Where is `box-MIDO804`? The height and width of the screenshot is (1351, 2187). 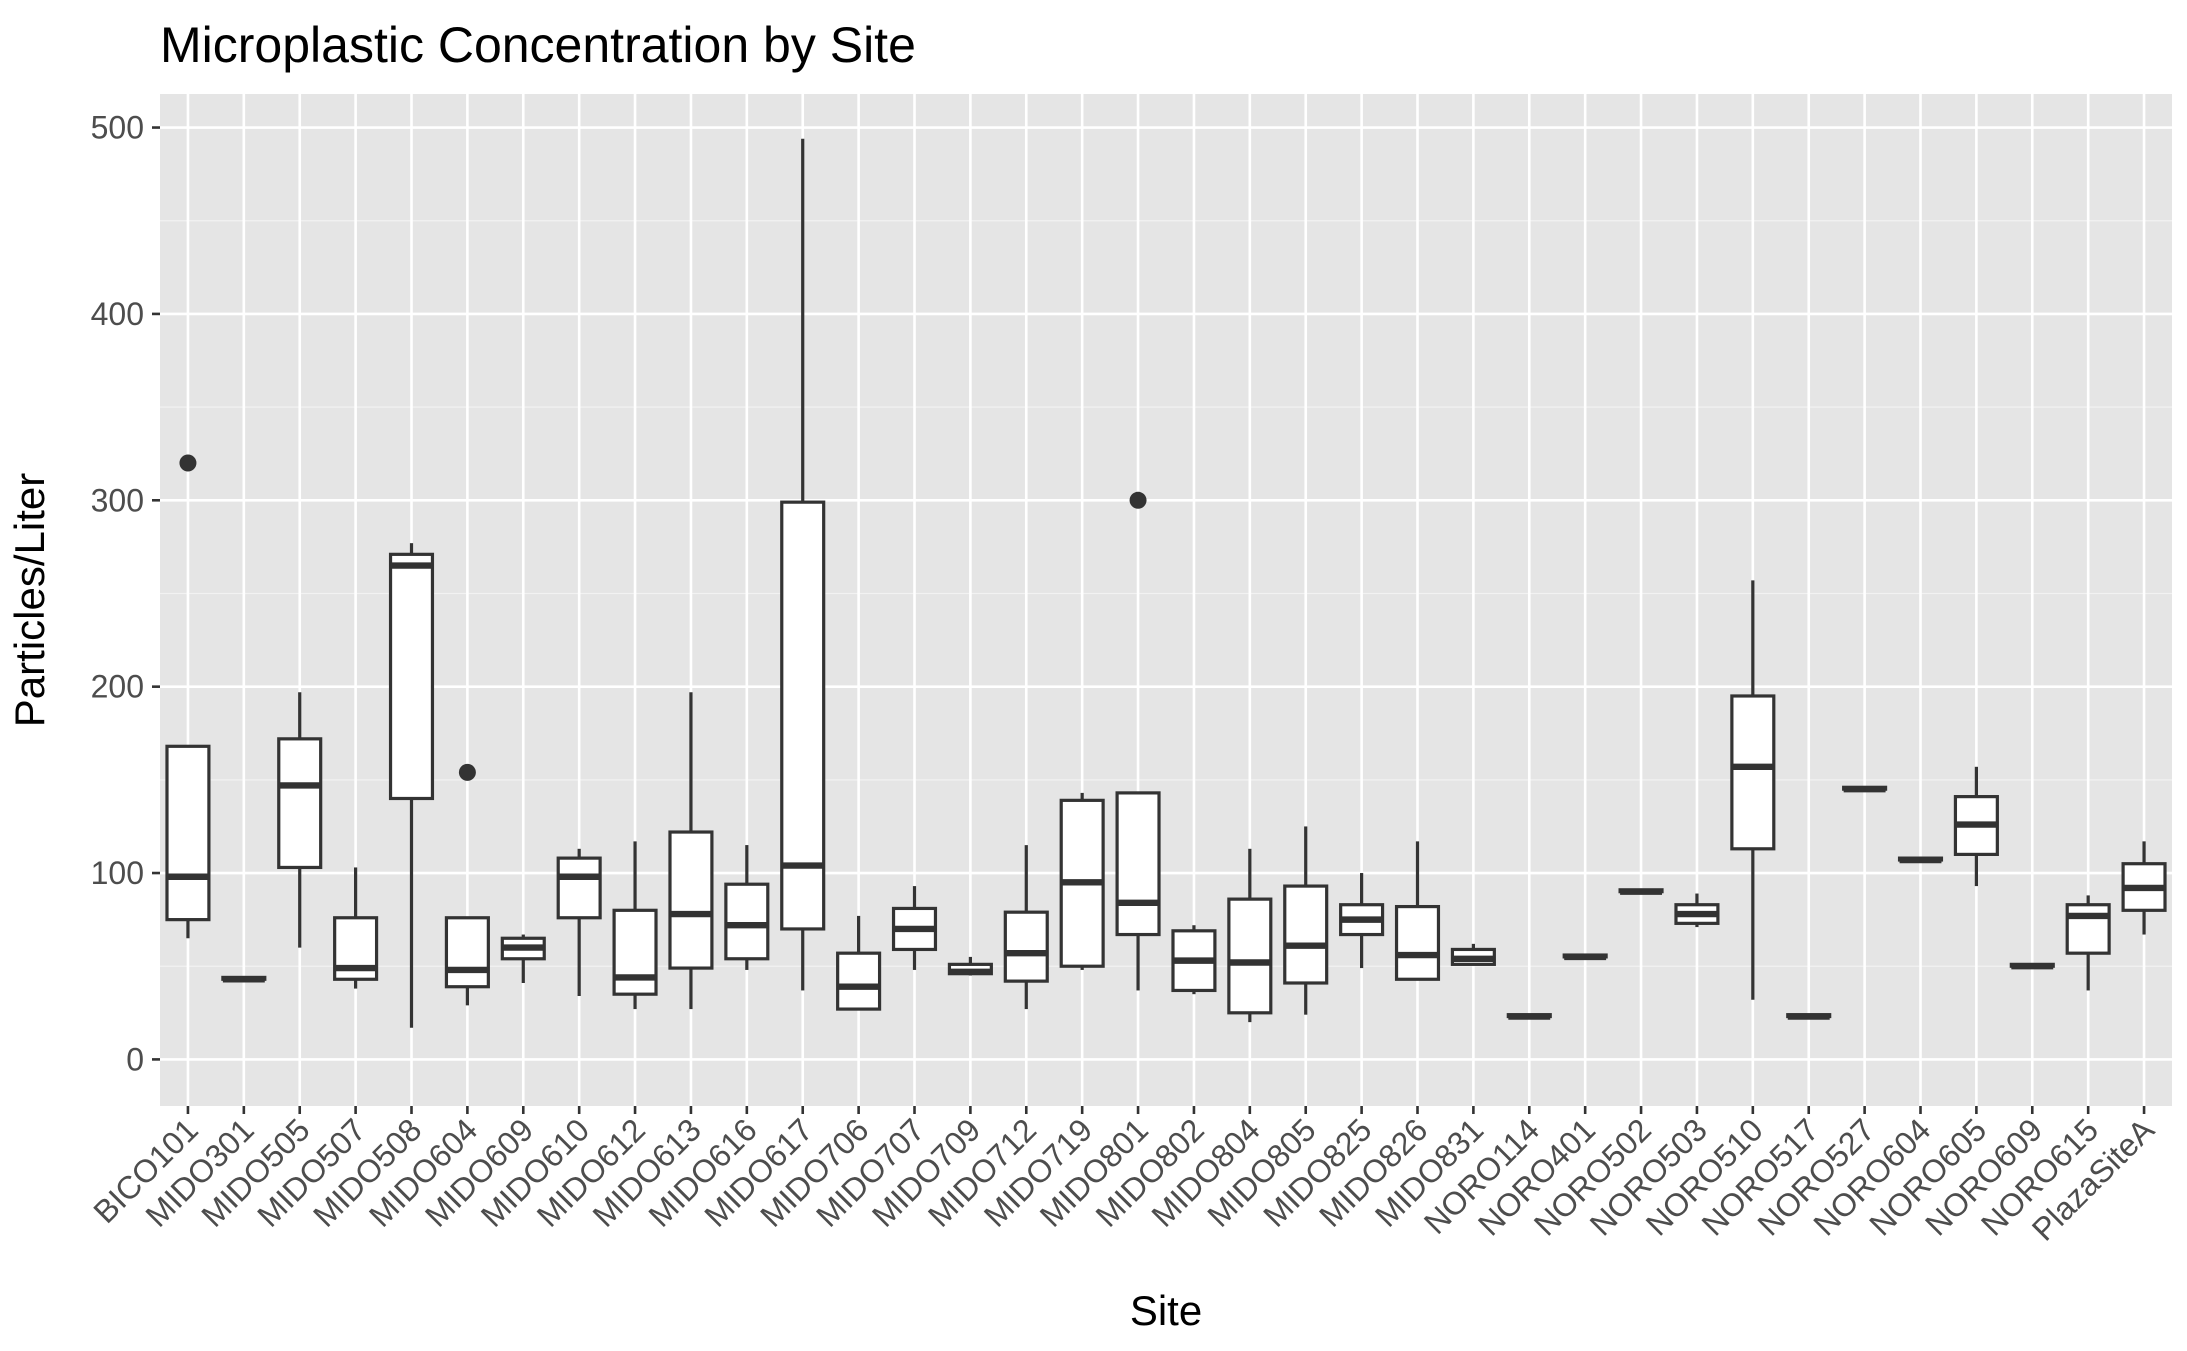
box-MIDO804 is located at coordinates (1250, 935).